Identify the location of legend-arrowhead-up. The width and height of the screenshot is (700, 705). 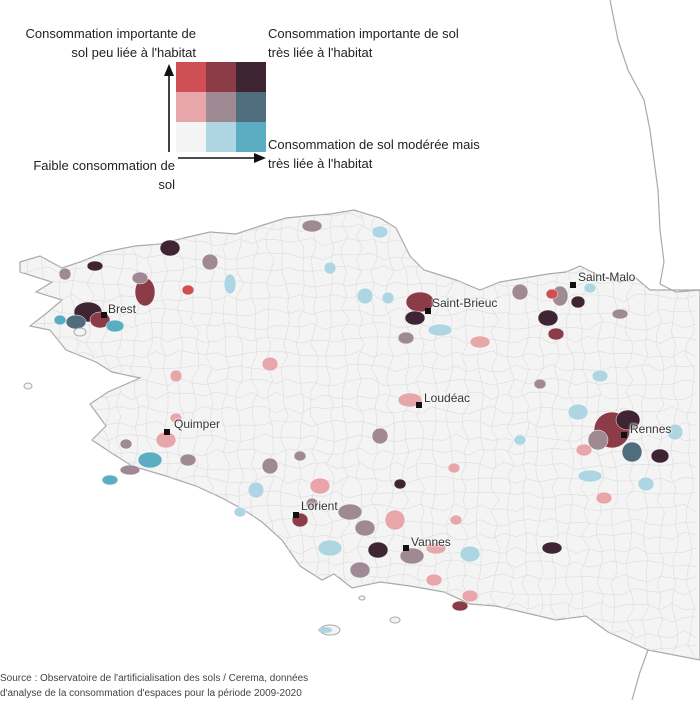
(169, 70).